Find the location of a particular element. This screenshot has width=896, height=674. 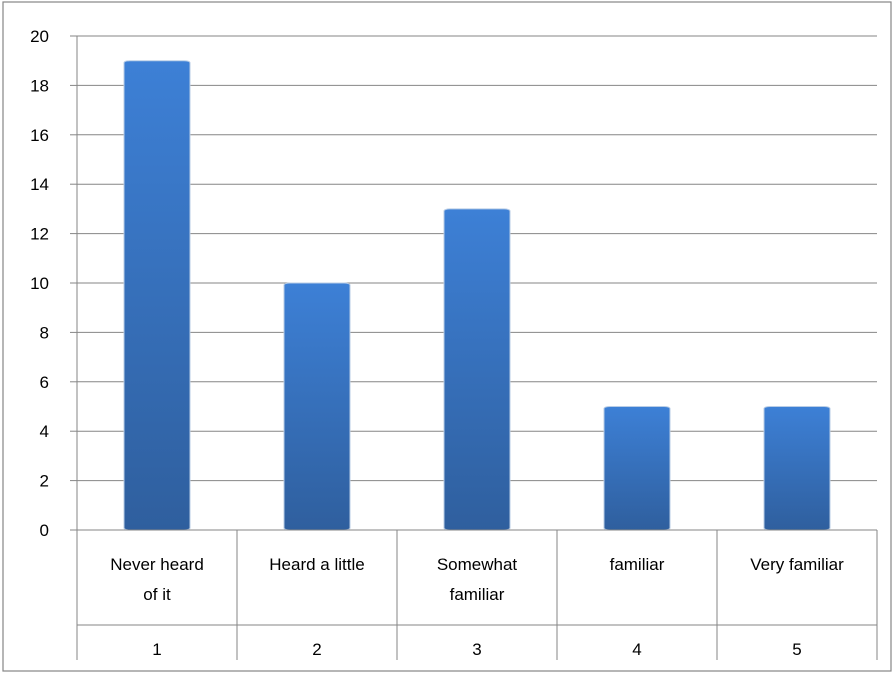

x-category-label: Heard a little is located at coordinates (316, 564).